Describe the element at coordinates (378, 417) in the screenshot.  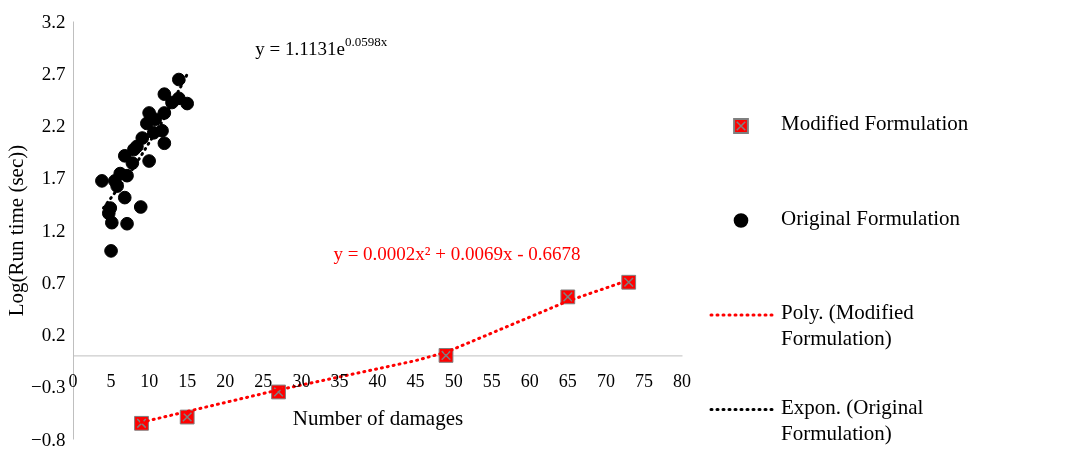
I see `x-axis-title: Number of damages` at that location.